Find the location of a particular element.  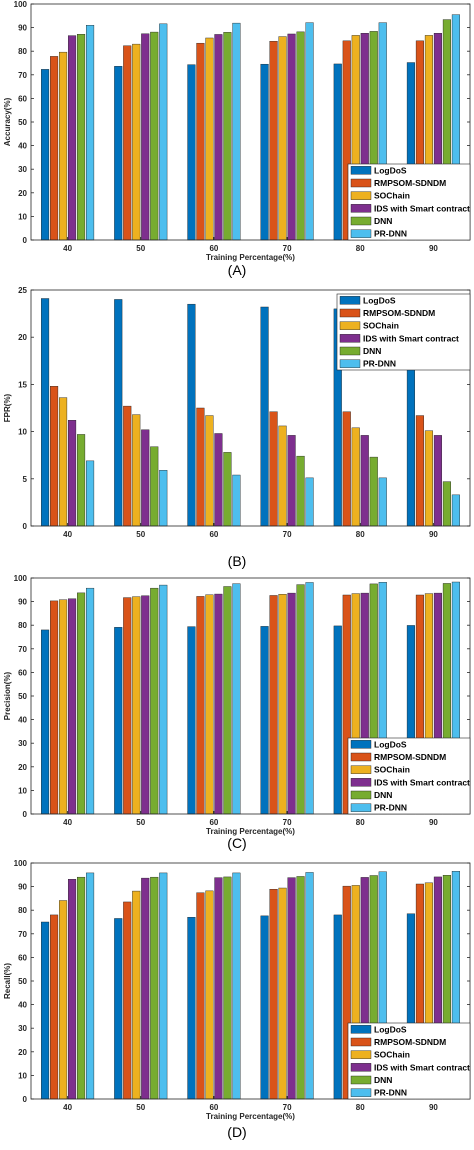

legend-entry-label: PR-DNN is located at coordinates (379, 364).